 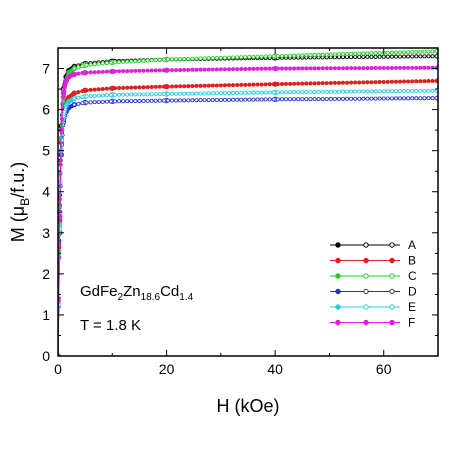 I want to click on formula-subscript: 18.6, so click(x=151, y=297).